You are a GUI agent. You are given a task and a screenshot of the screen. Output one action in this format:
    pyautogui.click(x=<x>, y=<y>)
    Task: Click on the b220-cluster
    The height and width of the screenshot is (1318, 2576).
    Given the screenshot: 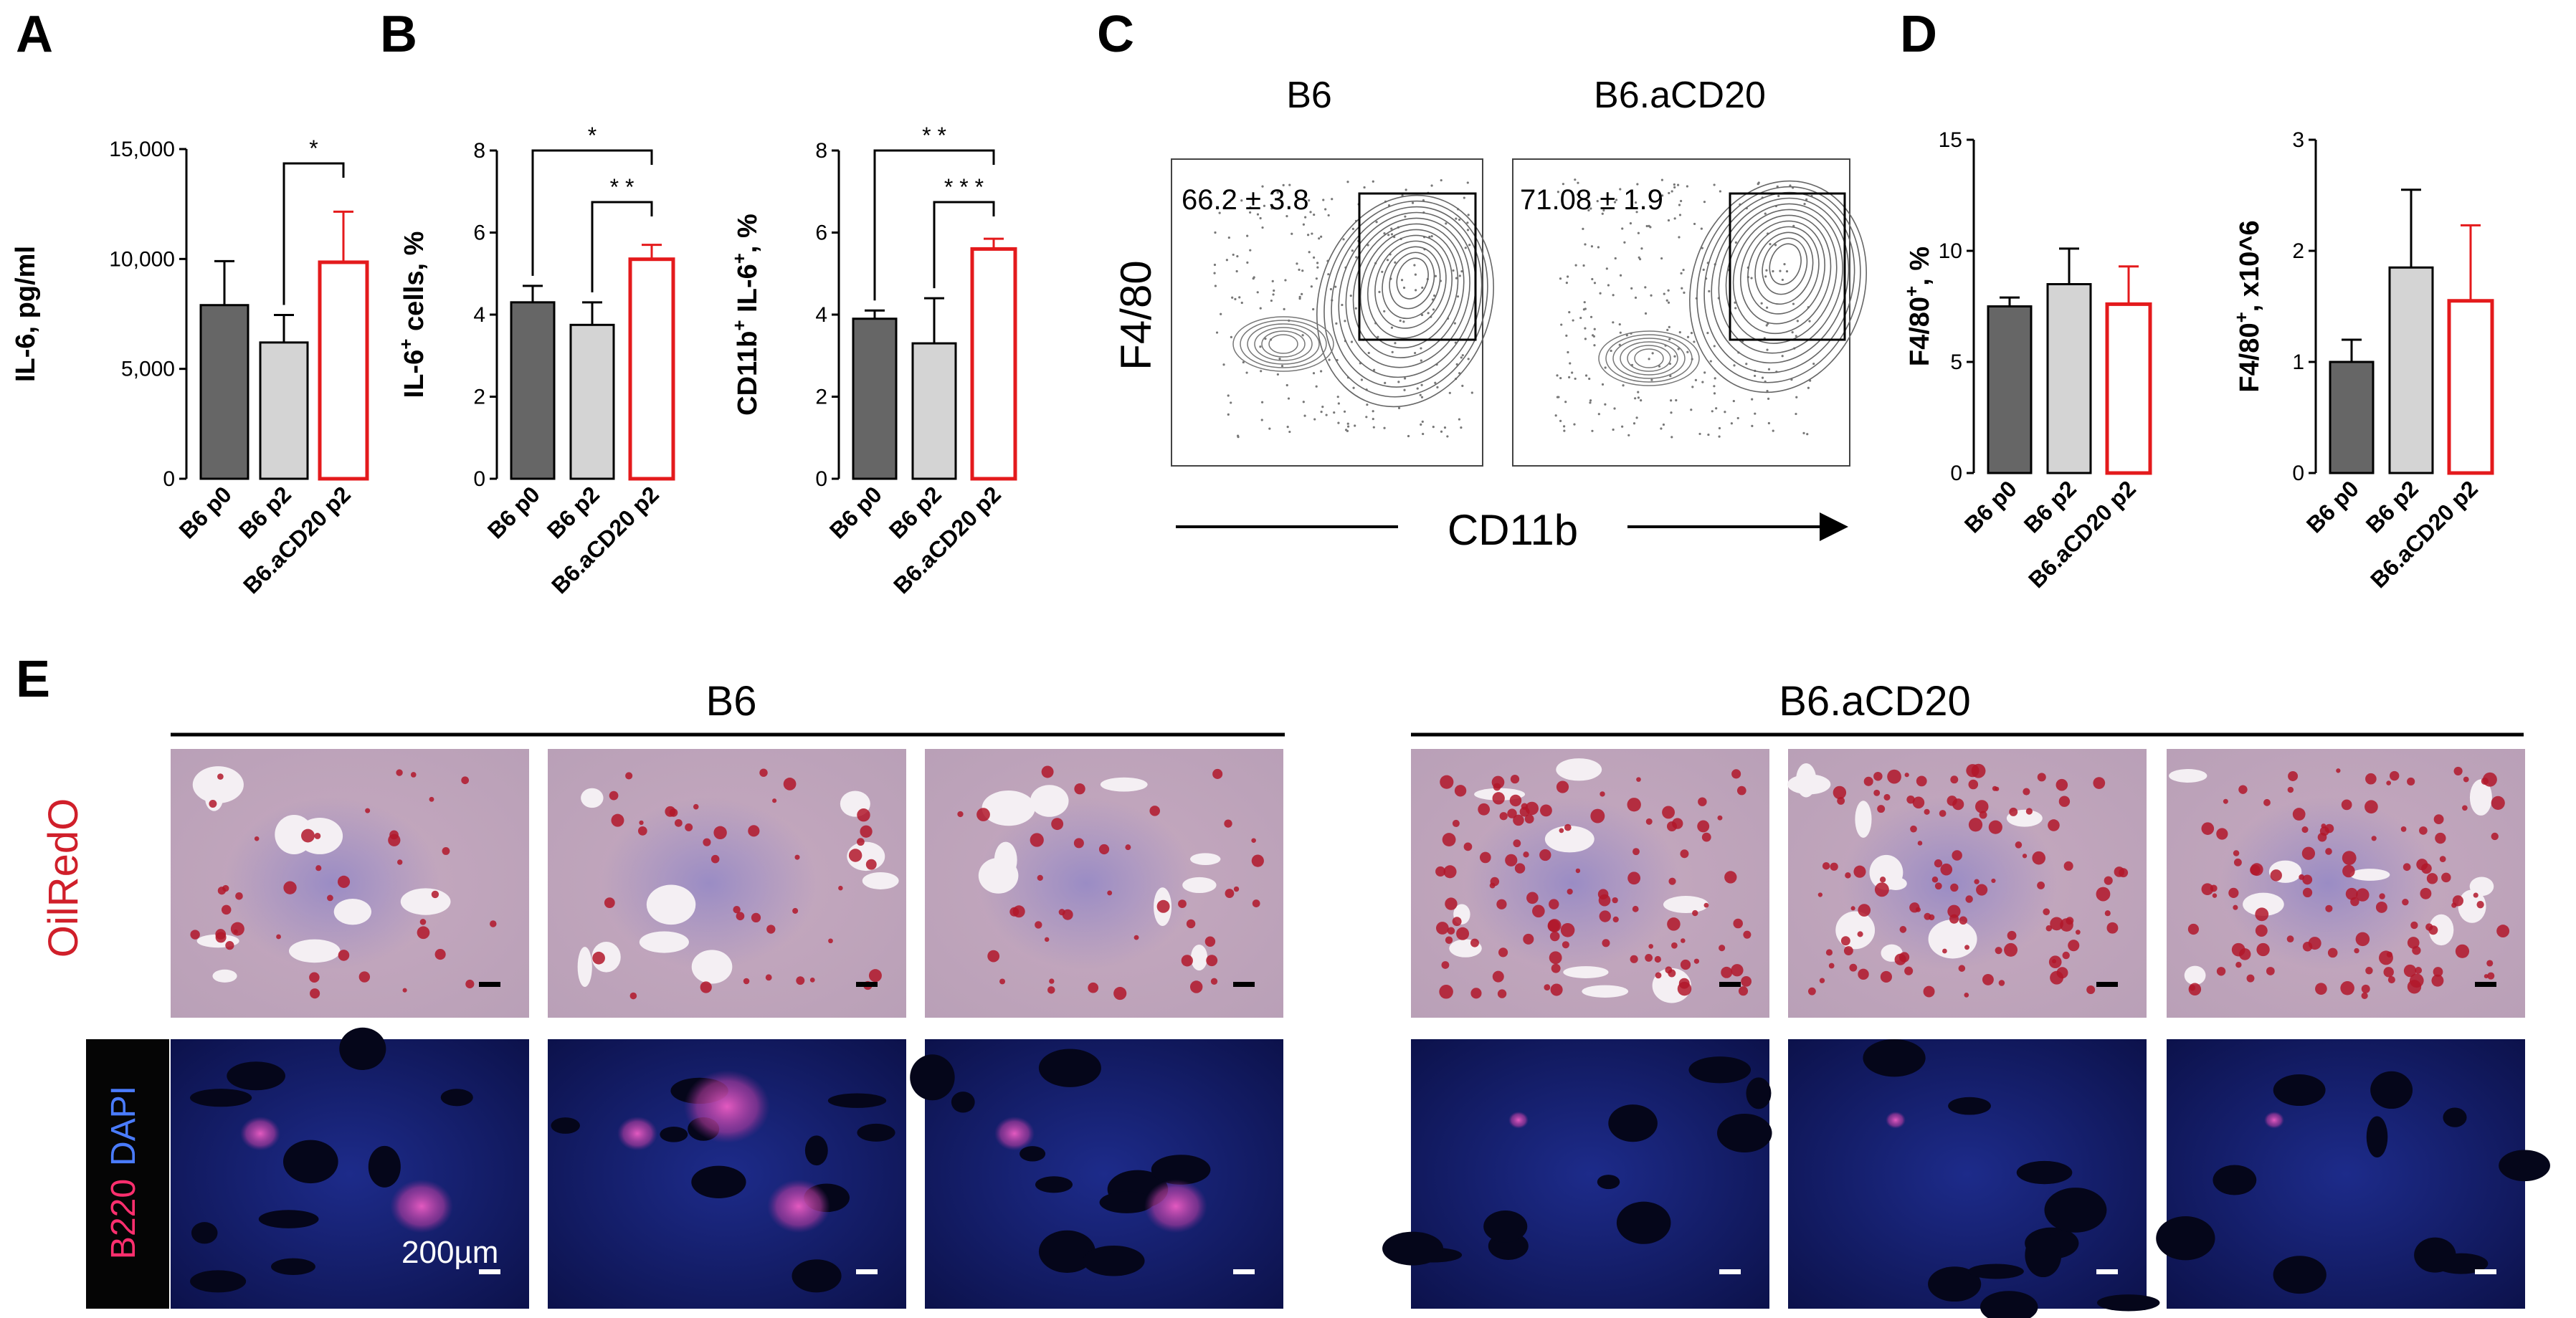 What is the action you would take?
    pyautogui.click(x=260, y=1133)
    